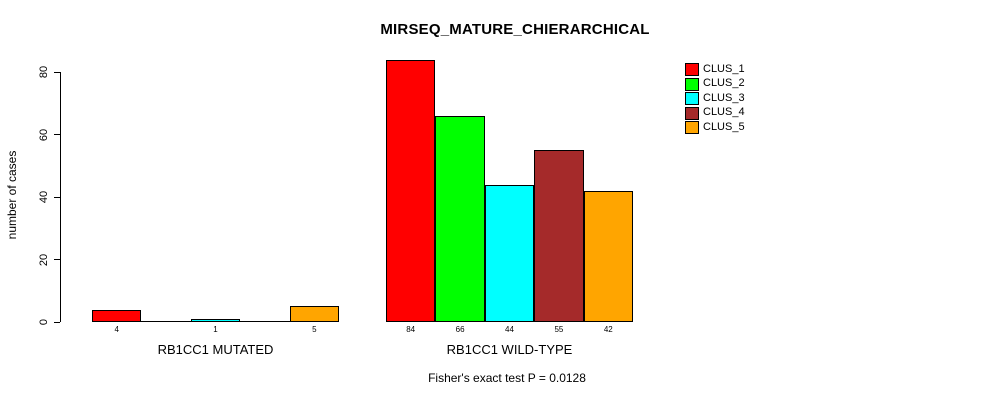  Describe the element at coordinates (515, 29) in the screenshot. I see `chart-title: MIRSEQ_MATURE_CHIERARCHICAL` at that location.